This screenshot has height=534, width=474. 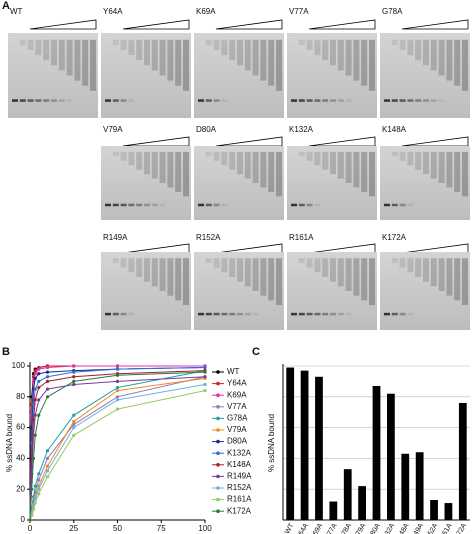 I want to click on y-tick-label: 60, so click(x=20, y=427).